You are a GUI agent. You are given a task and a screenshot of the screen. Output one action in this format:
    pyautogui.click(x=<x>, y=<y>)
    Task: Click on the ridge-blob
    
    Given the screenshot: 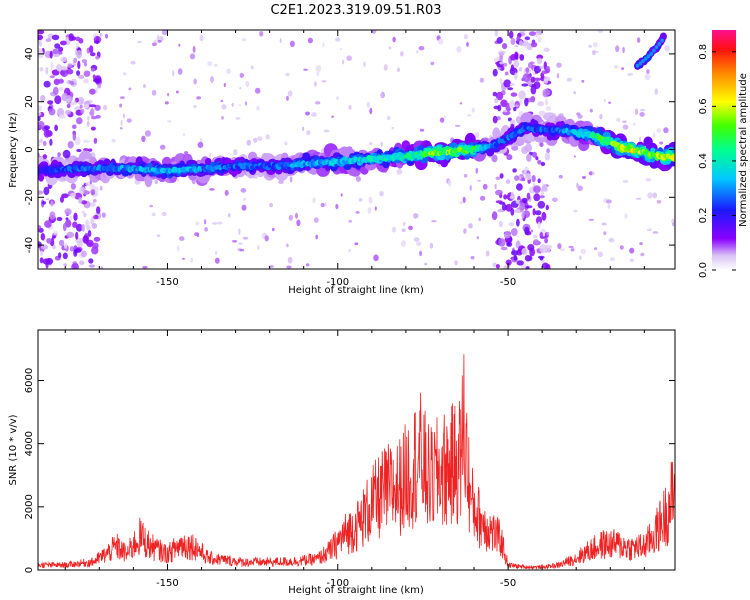 What is the action you would take?
    pyautogui.click(x=673, y=157)
    